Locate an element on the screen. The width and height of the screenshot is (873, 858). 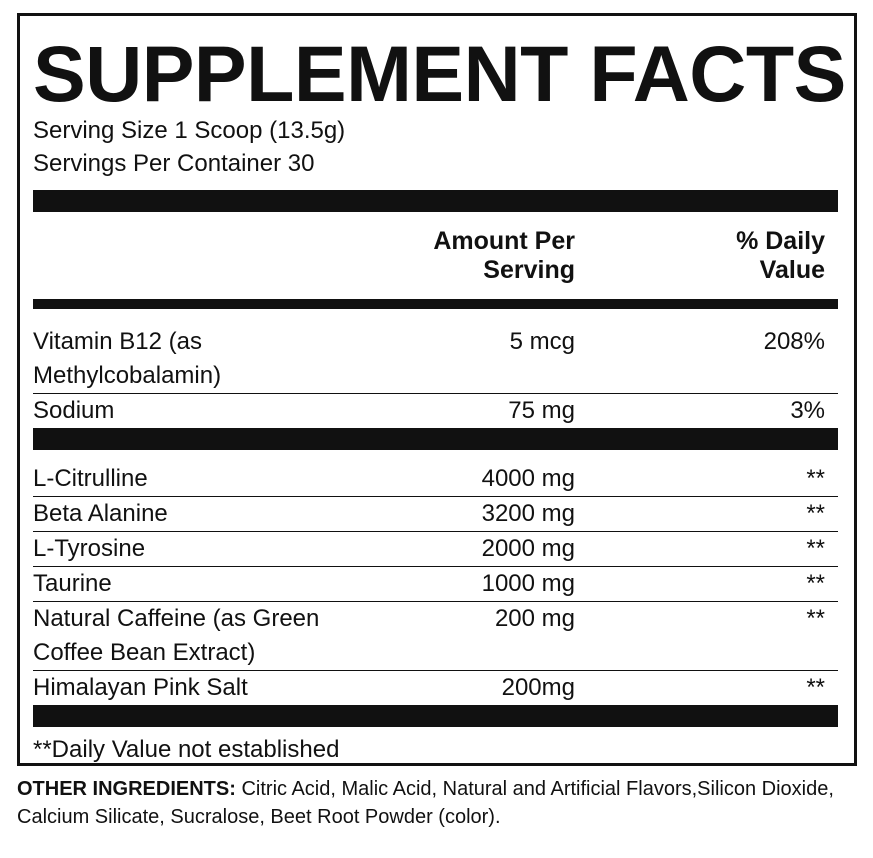
servings-per-container: Servings Per Container 30 is located at coordinates (174, 163).